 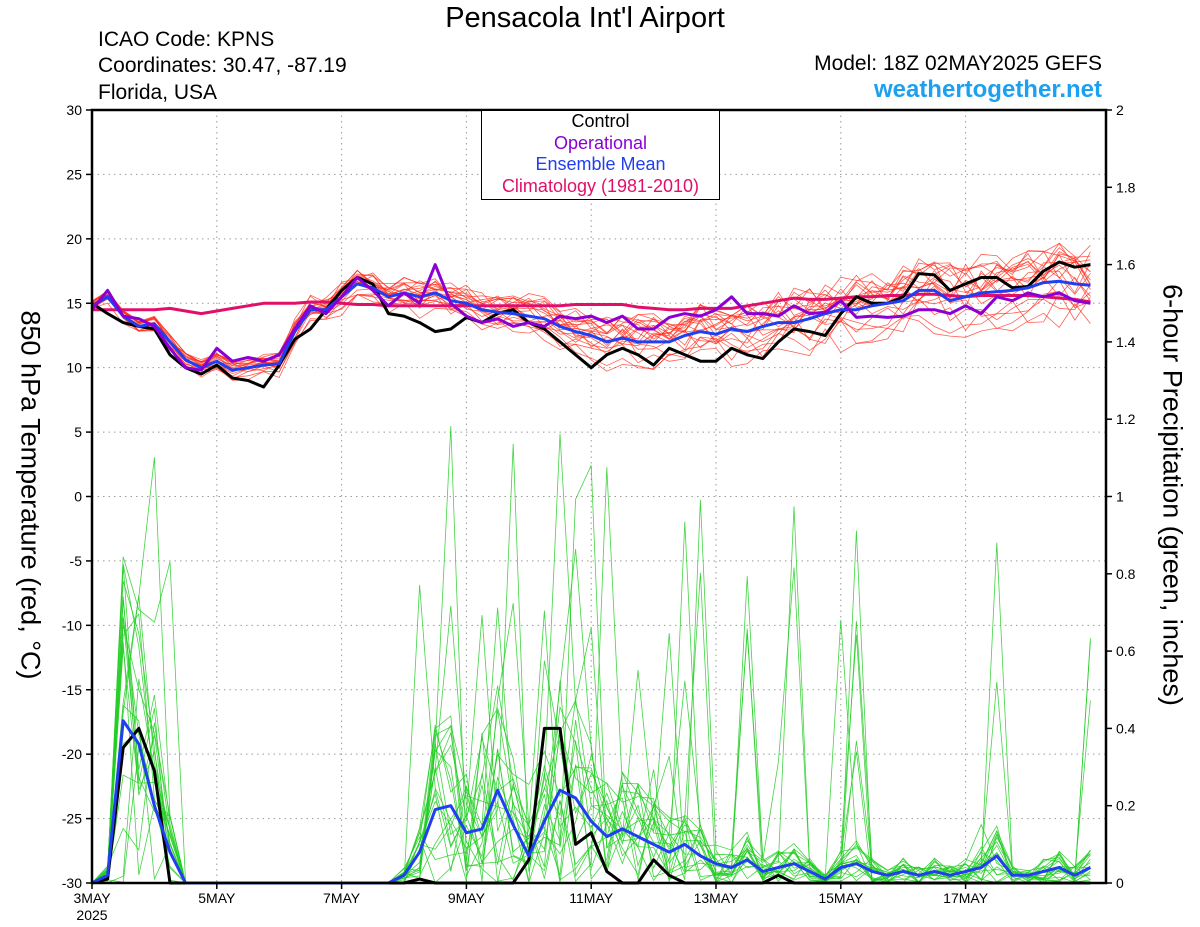 I want to click on y-tick-label-right: 1.2, so click(x=1126, y=419).